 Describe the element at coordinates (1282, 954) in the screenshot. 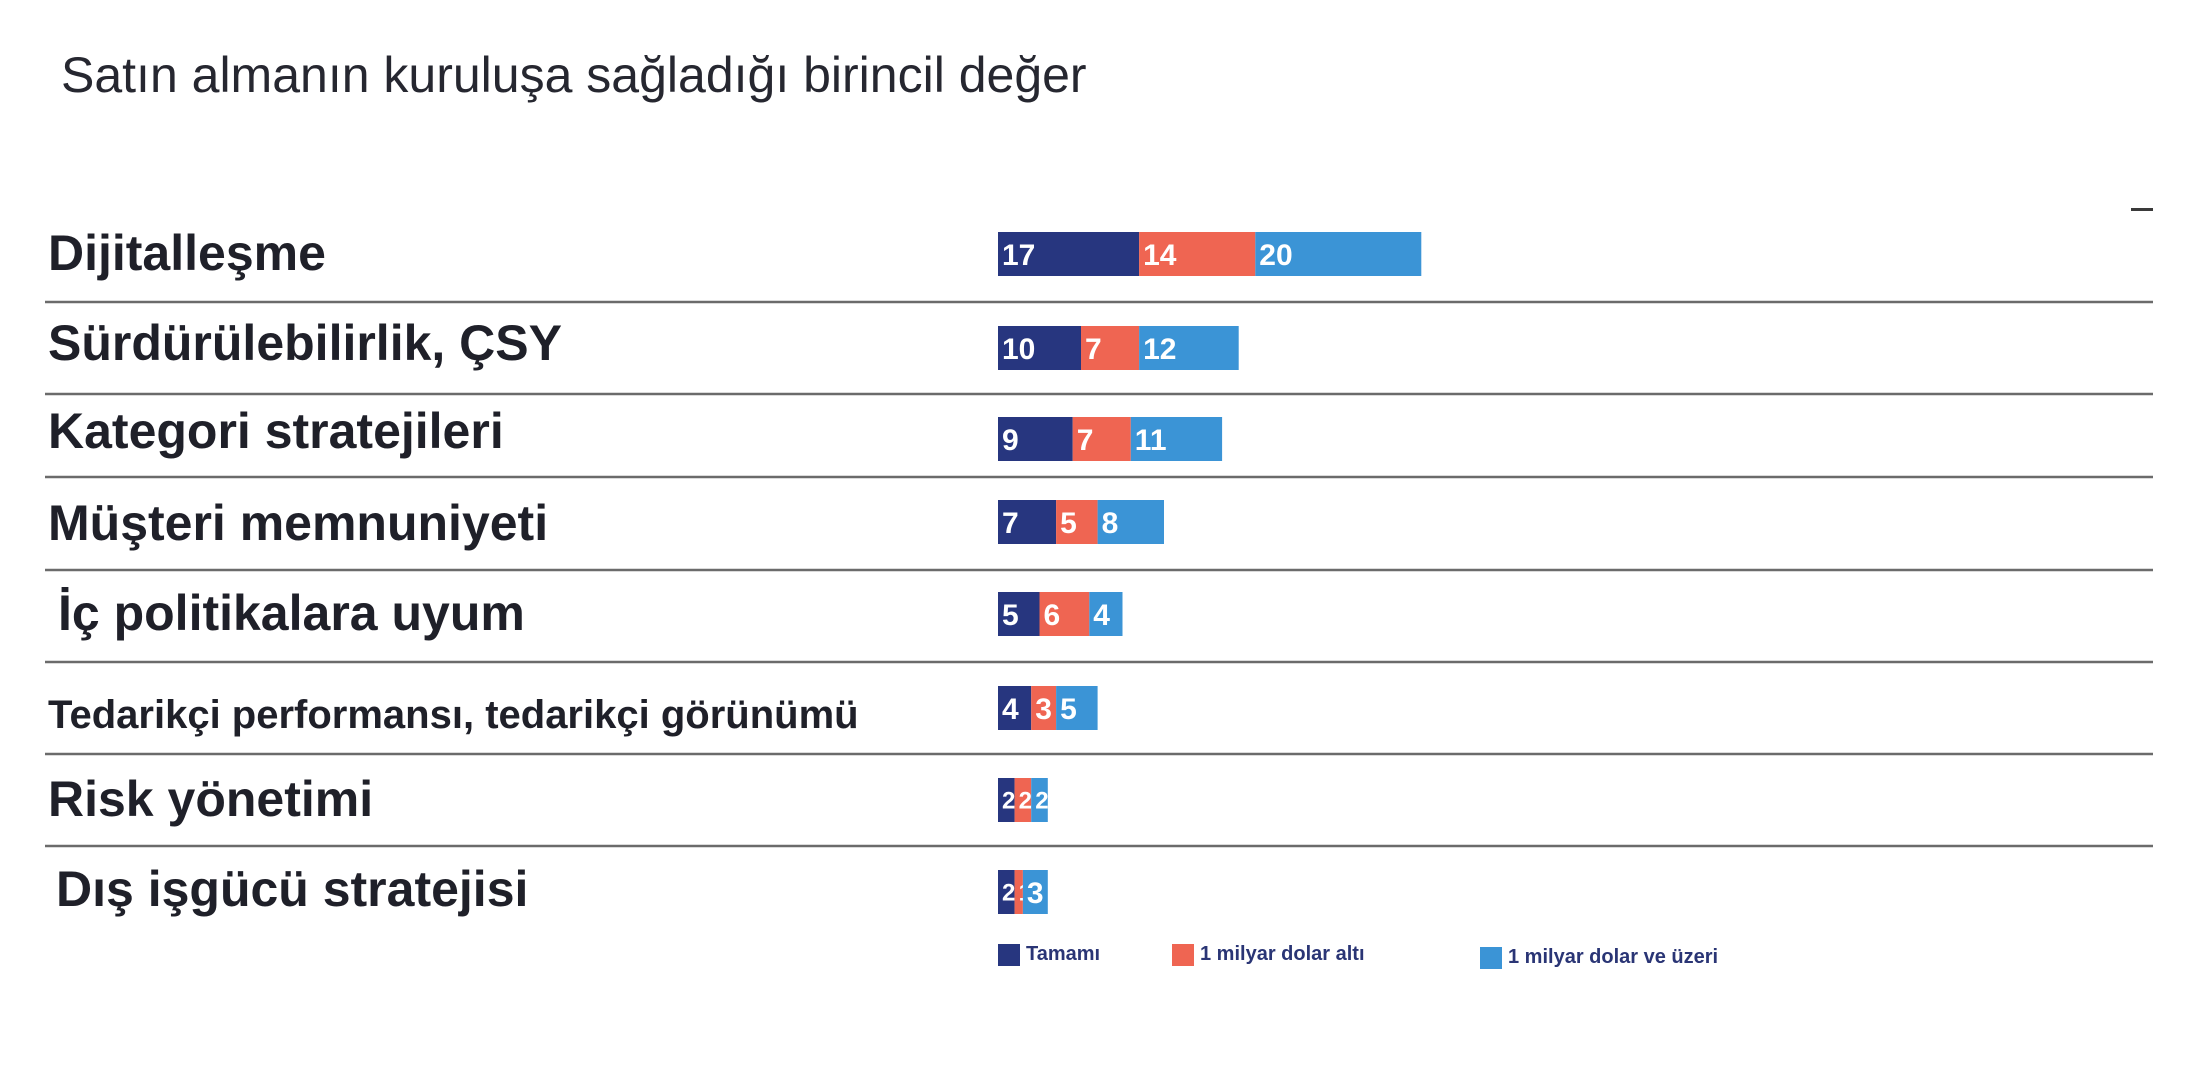

I see `legend-label-alti: 1 milyar dolar altı` at that location.